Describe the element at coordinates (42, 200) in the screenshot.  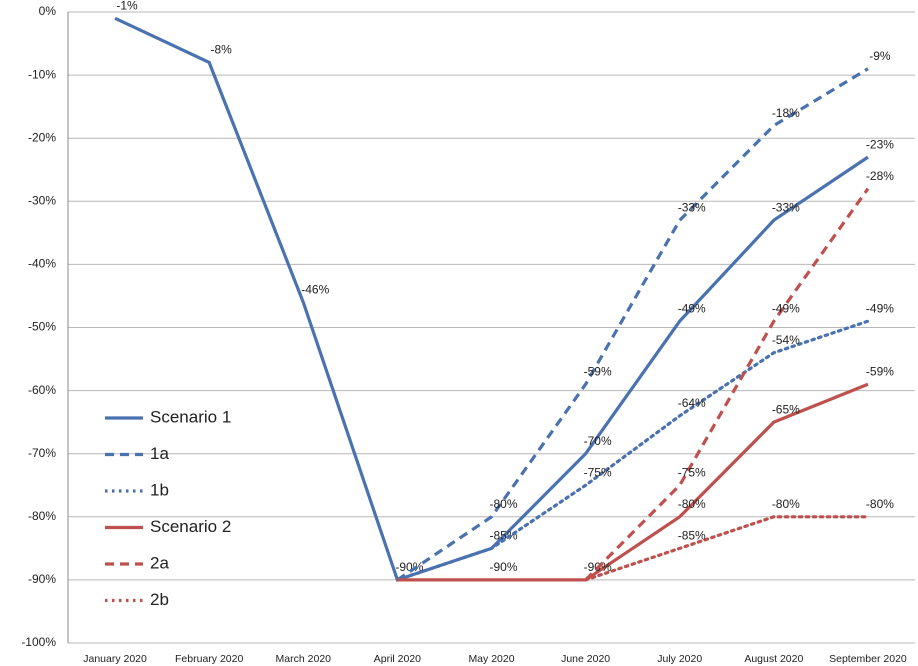
I see `y-tick-label: -30%` at that location.